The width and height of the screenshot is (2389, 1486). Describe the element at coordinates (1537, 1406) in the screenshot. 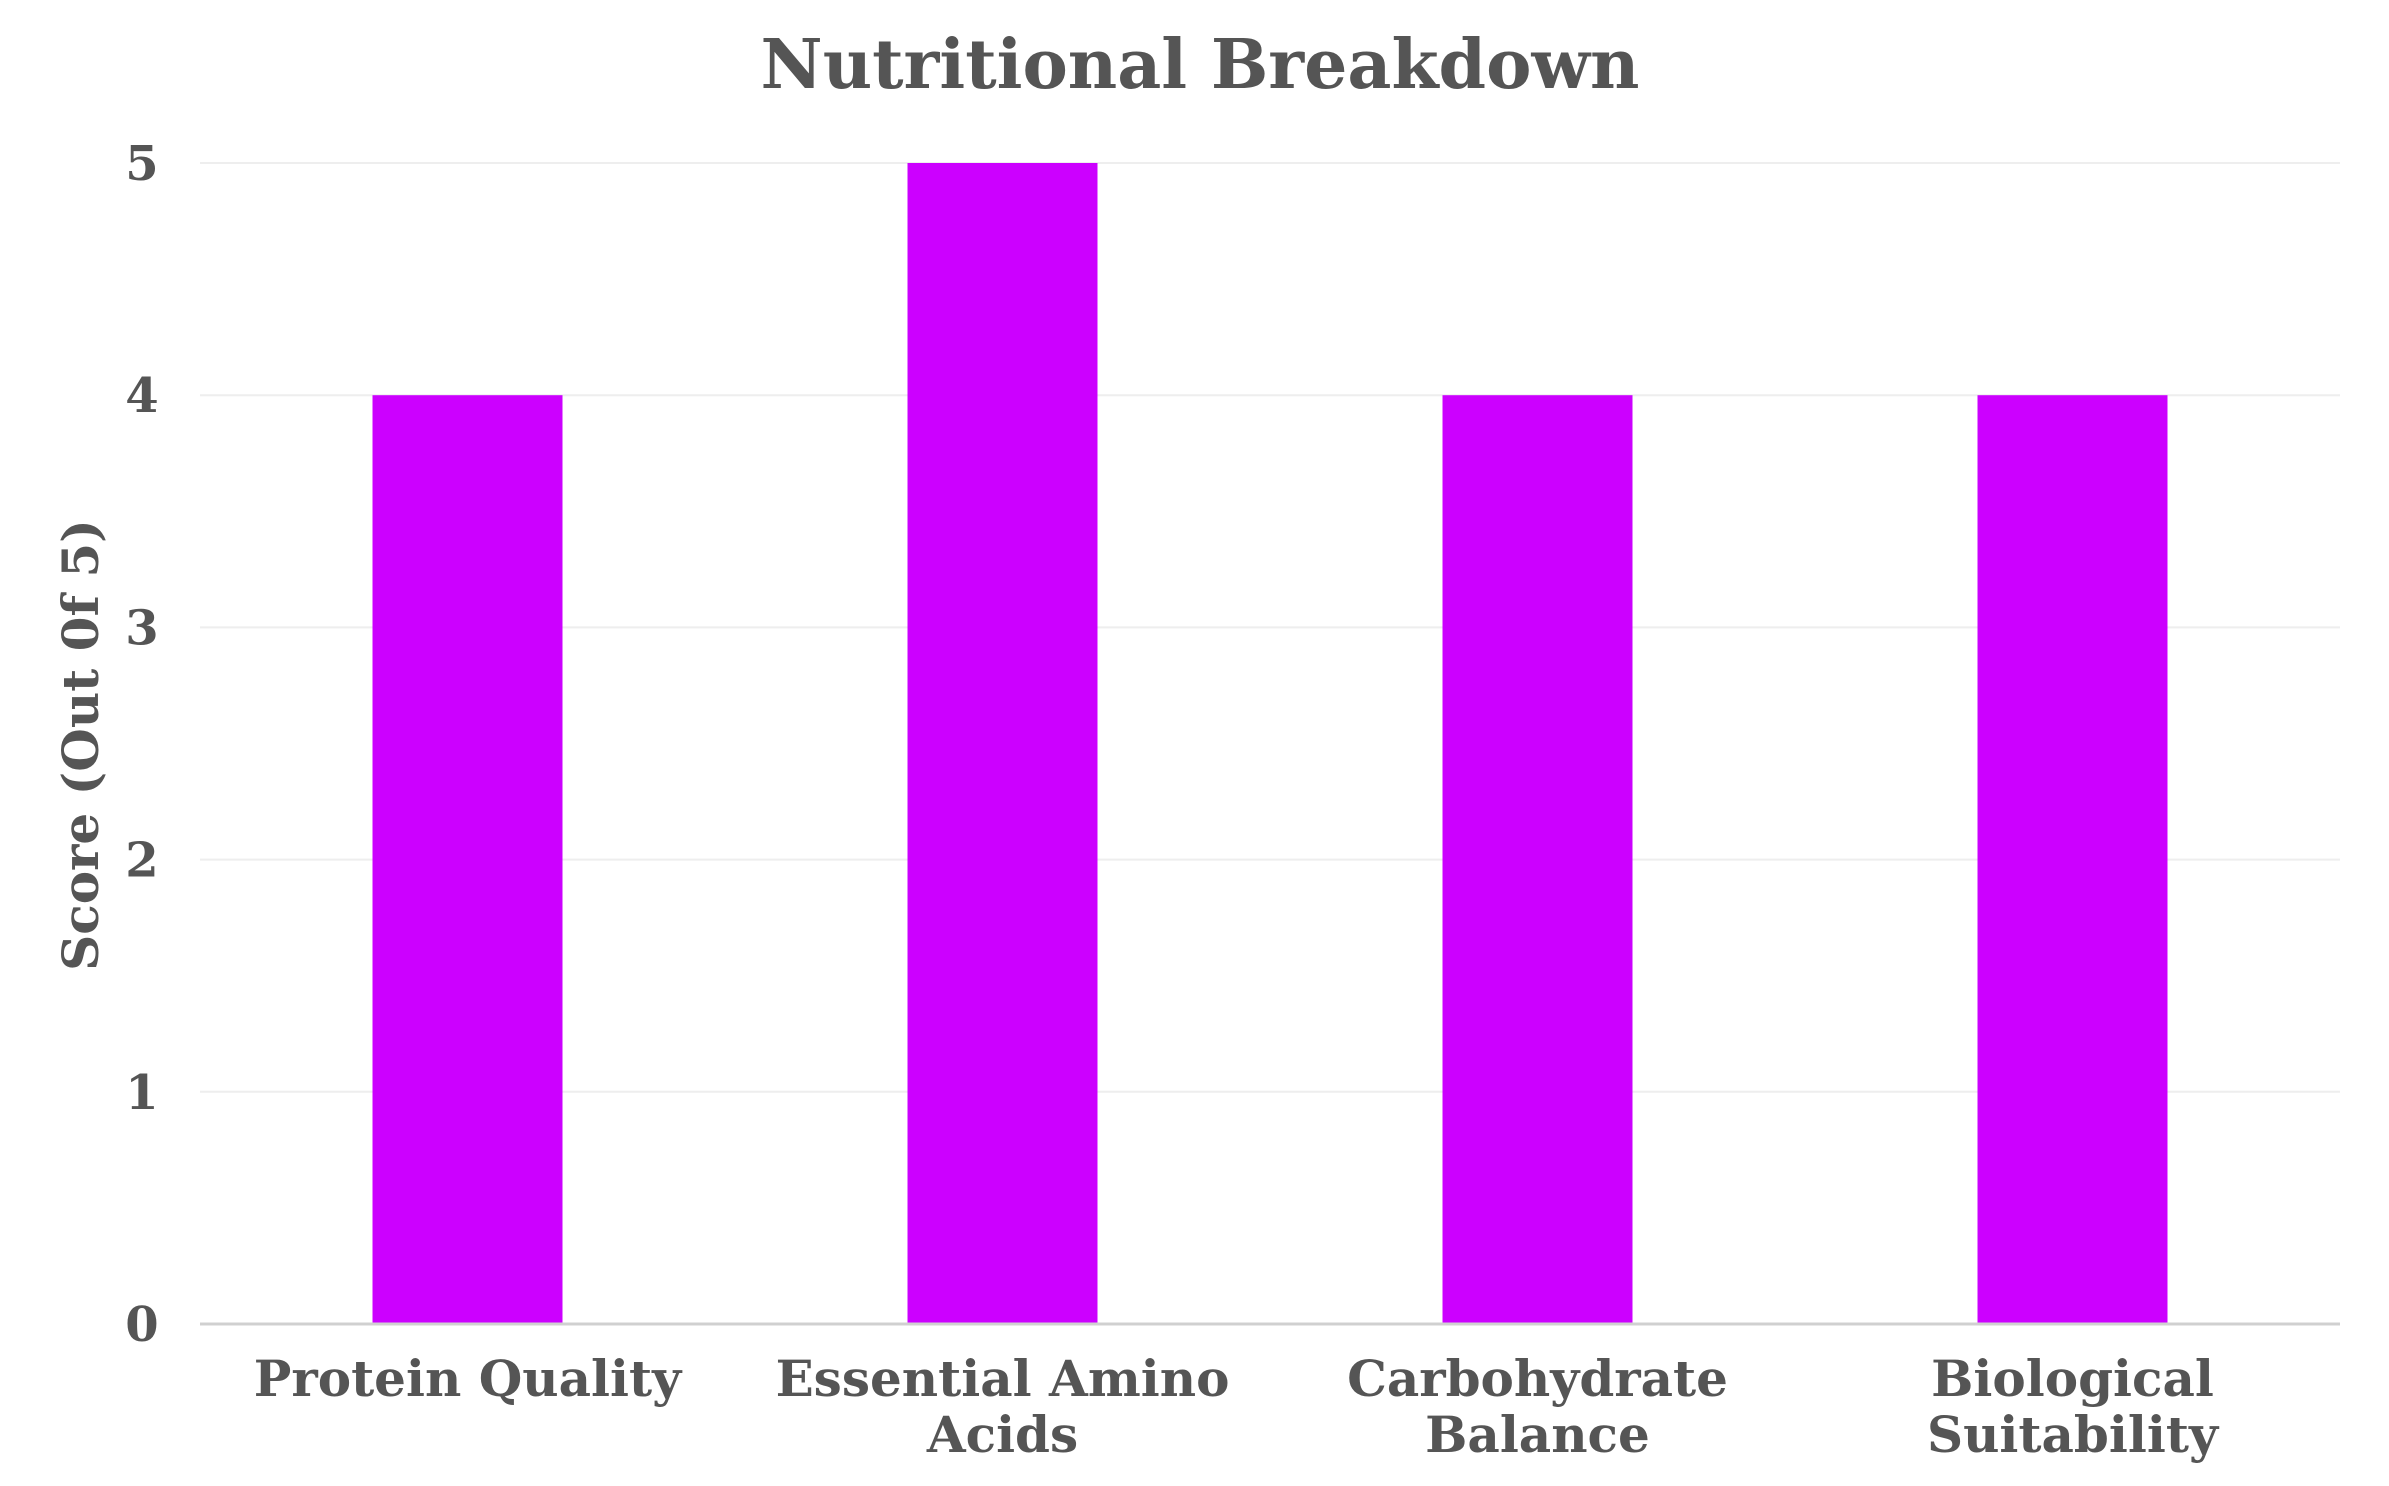

I see `x-tick-label: Carbohydrate Balance` at that location.